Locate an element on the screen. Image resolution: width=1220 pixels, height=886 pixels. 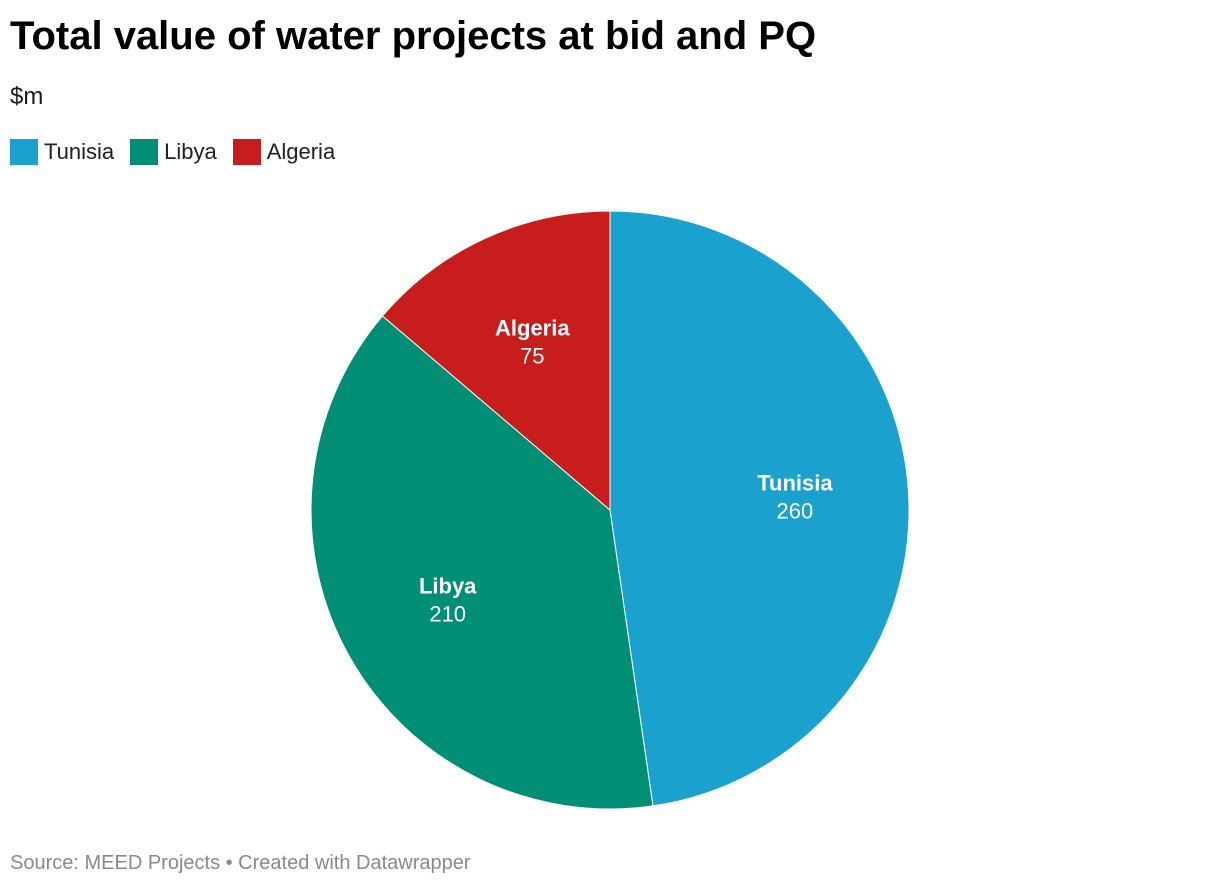
slice-label-libya: Libya is located at coordinates (448, 586).